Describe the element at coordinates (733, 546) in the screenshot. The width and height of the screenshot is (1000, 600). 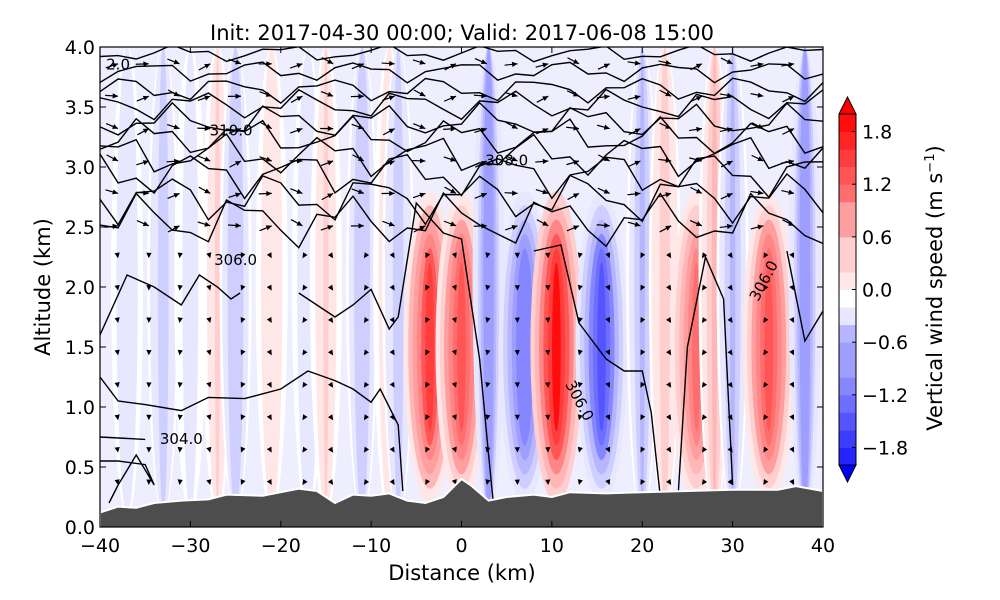
I see `x-tick-label: 30` at that location.